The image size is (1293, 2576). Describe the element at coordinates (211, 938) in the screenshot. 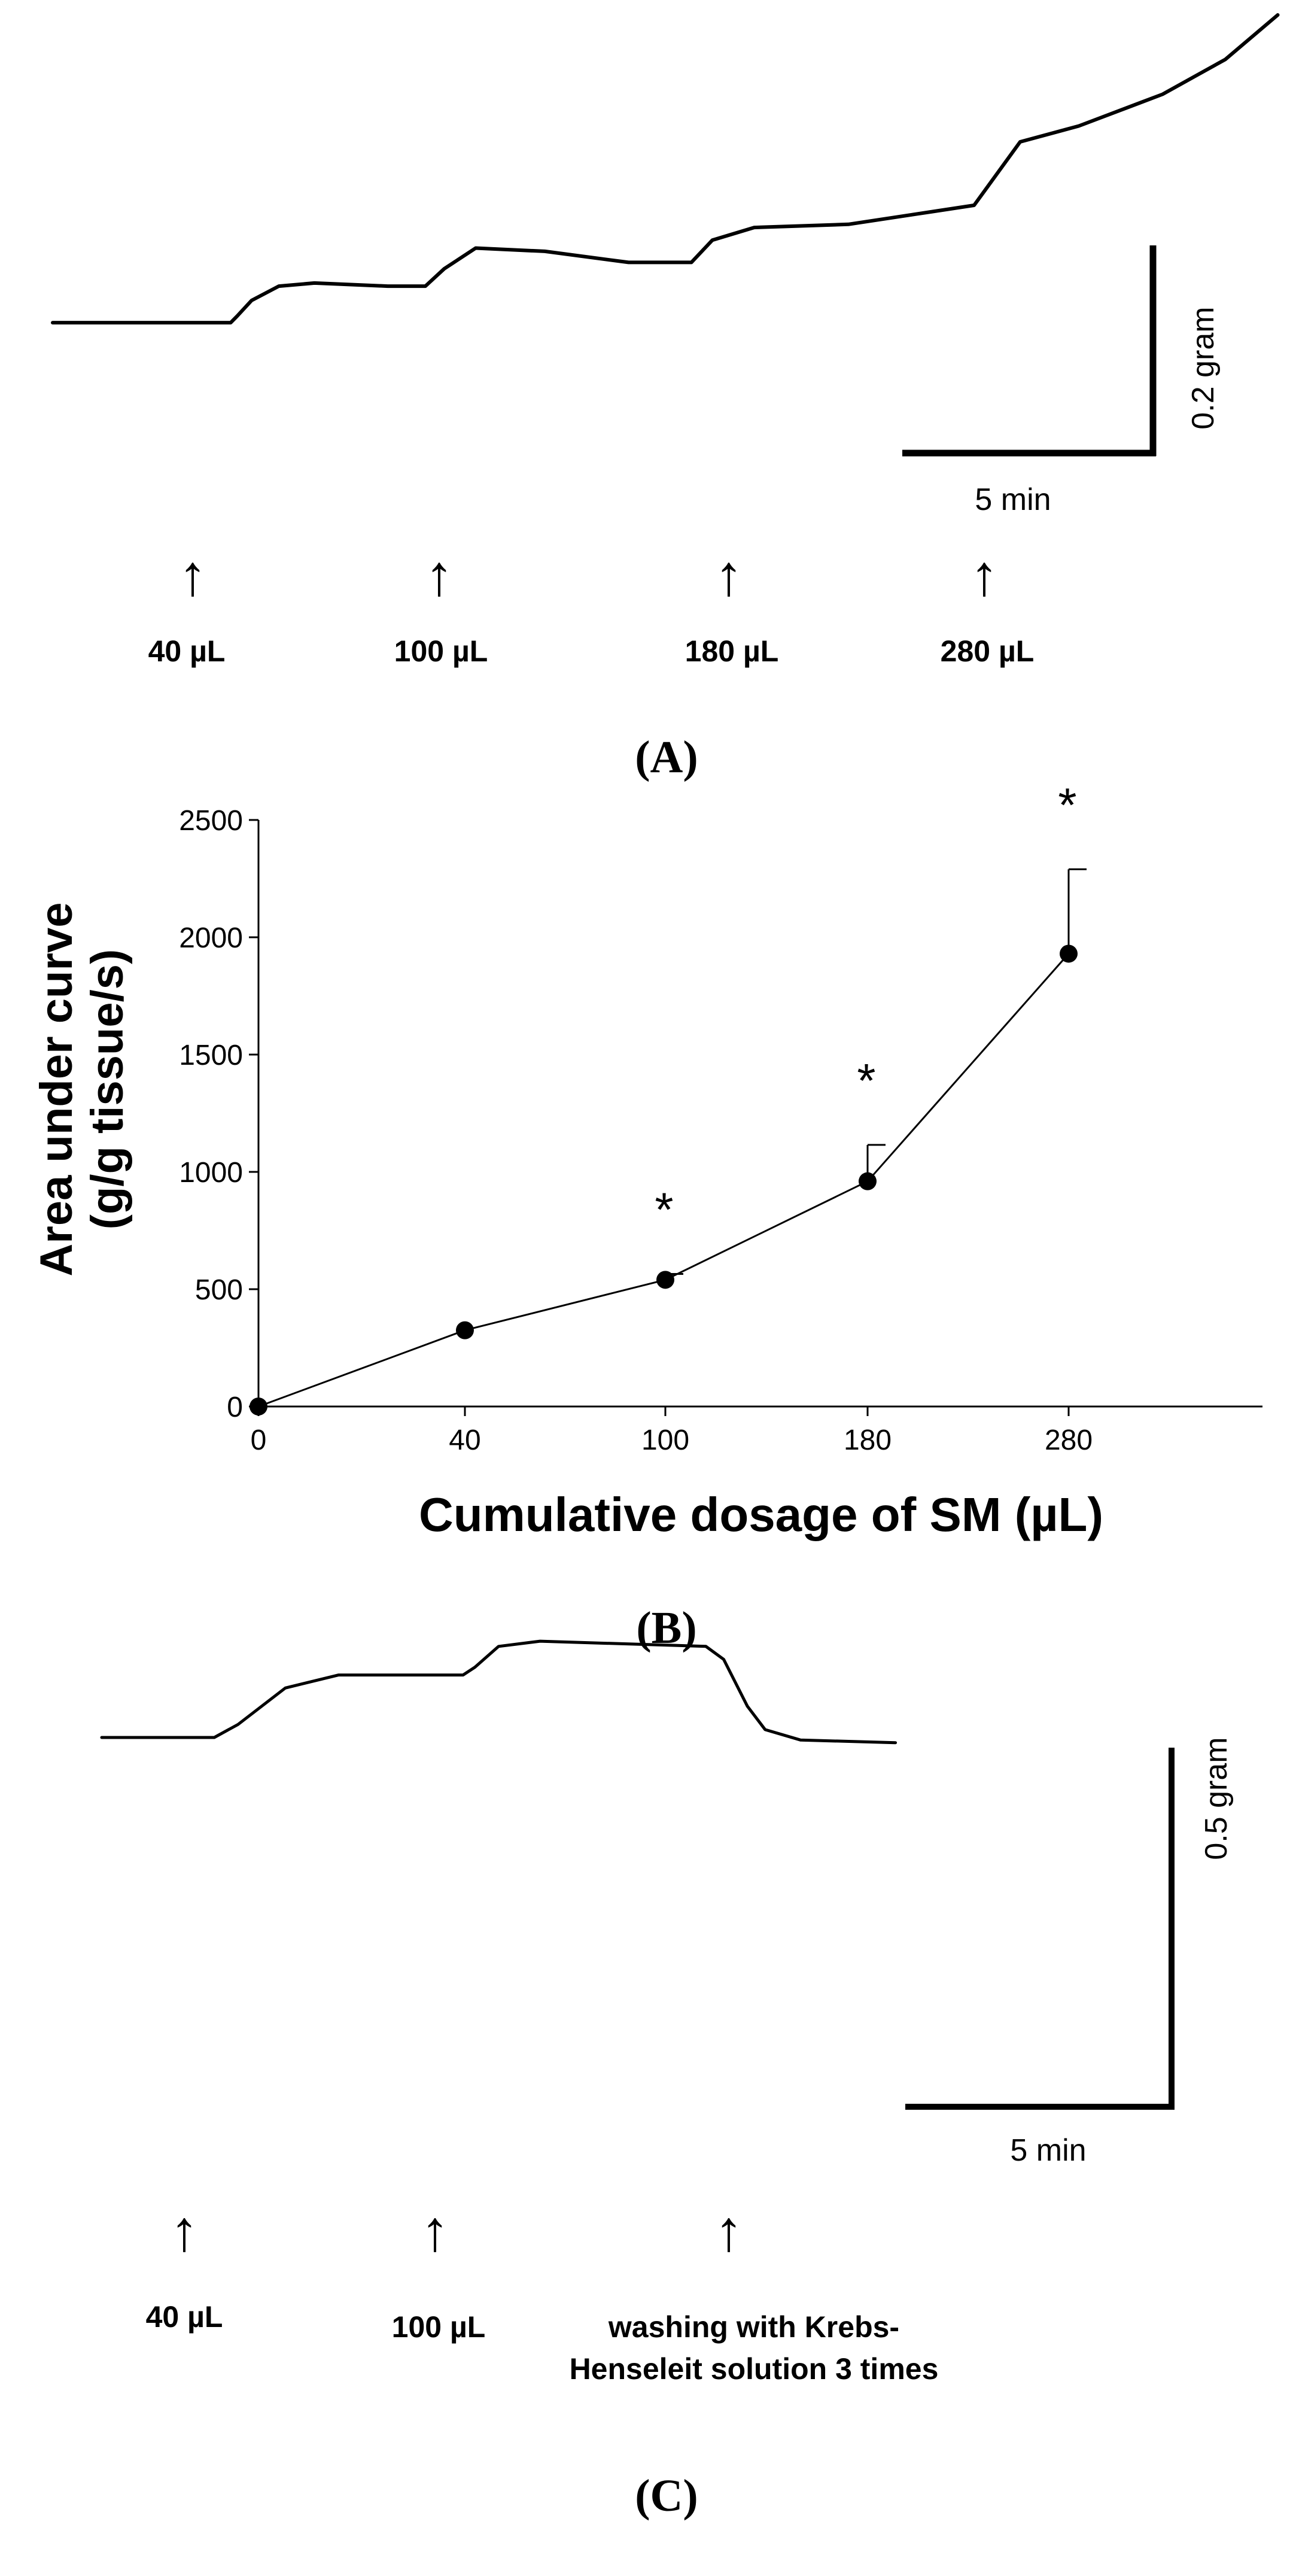

I see `y-tick-label: 2000` at that location.